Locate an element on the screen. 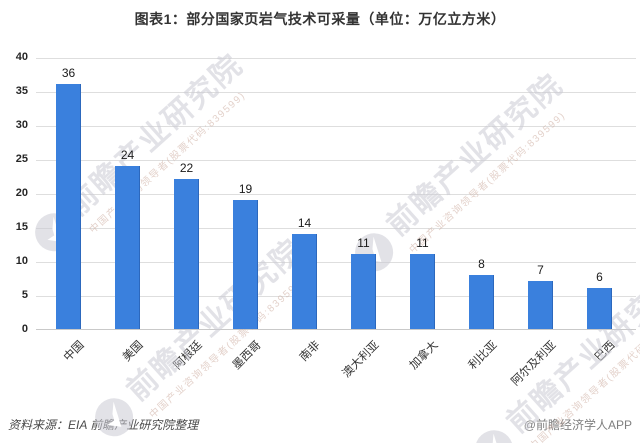 The height and width of the screenshot is (443, 640). y-tick-label: 35 is located at coordinates (21, 91).